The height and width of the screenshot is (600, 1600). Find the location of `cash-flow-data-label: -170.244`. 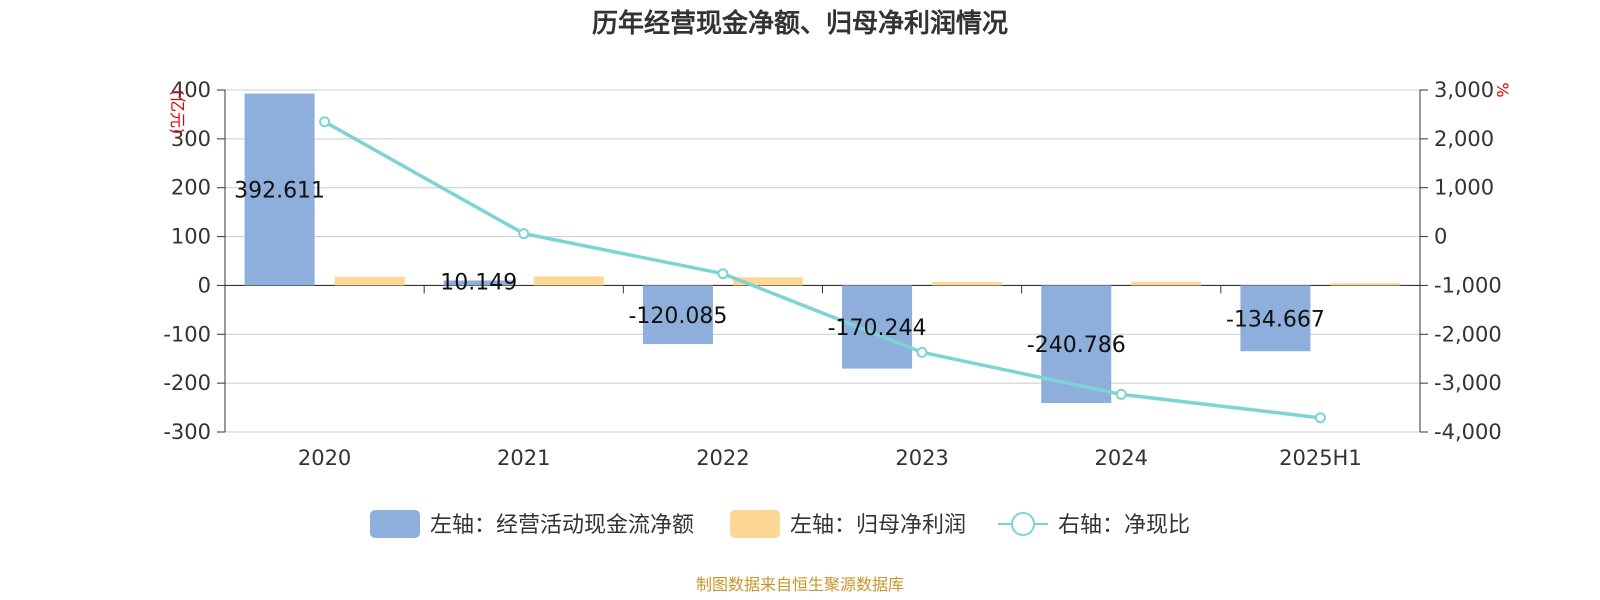

cash-flow-data-label: -170.244 is located at coordinates (877, 328).